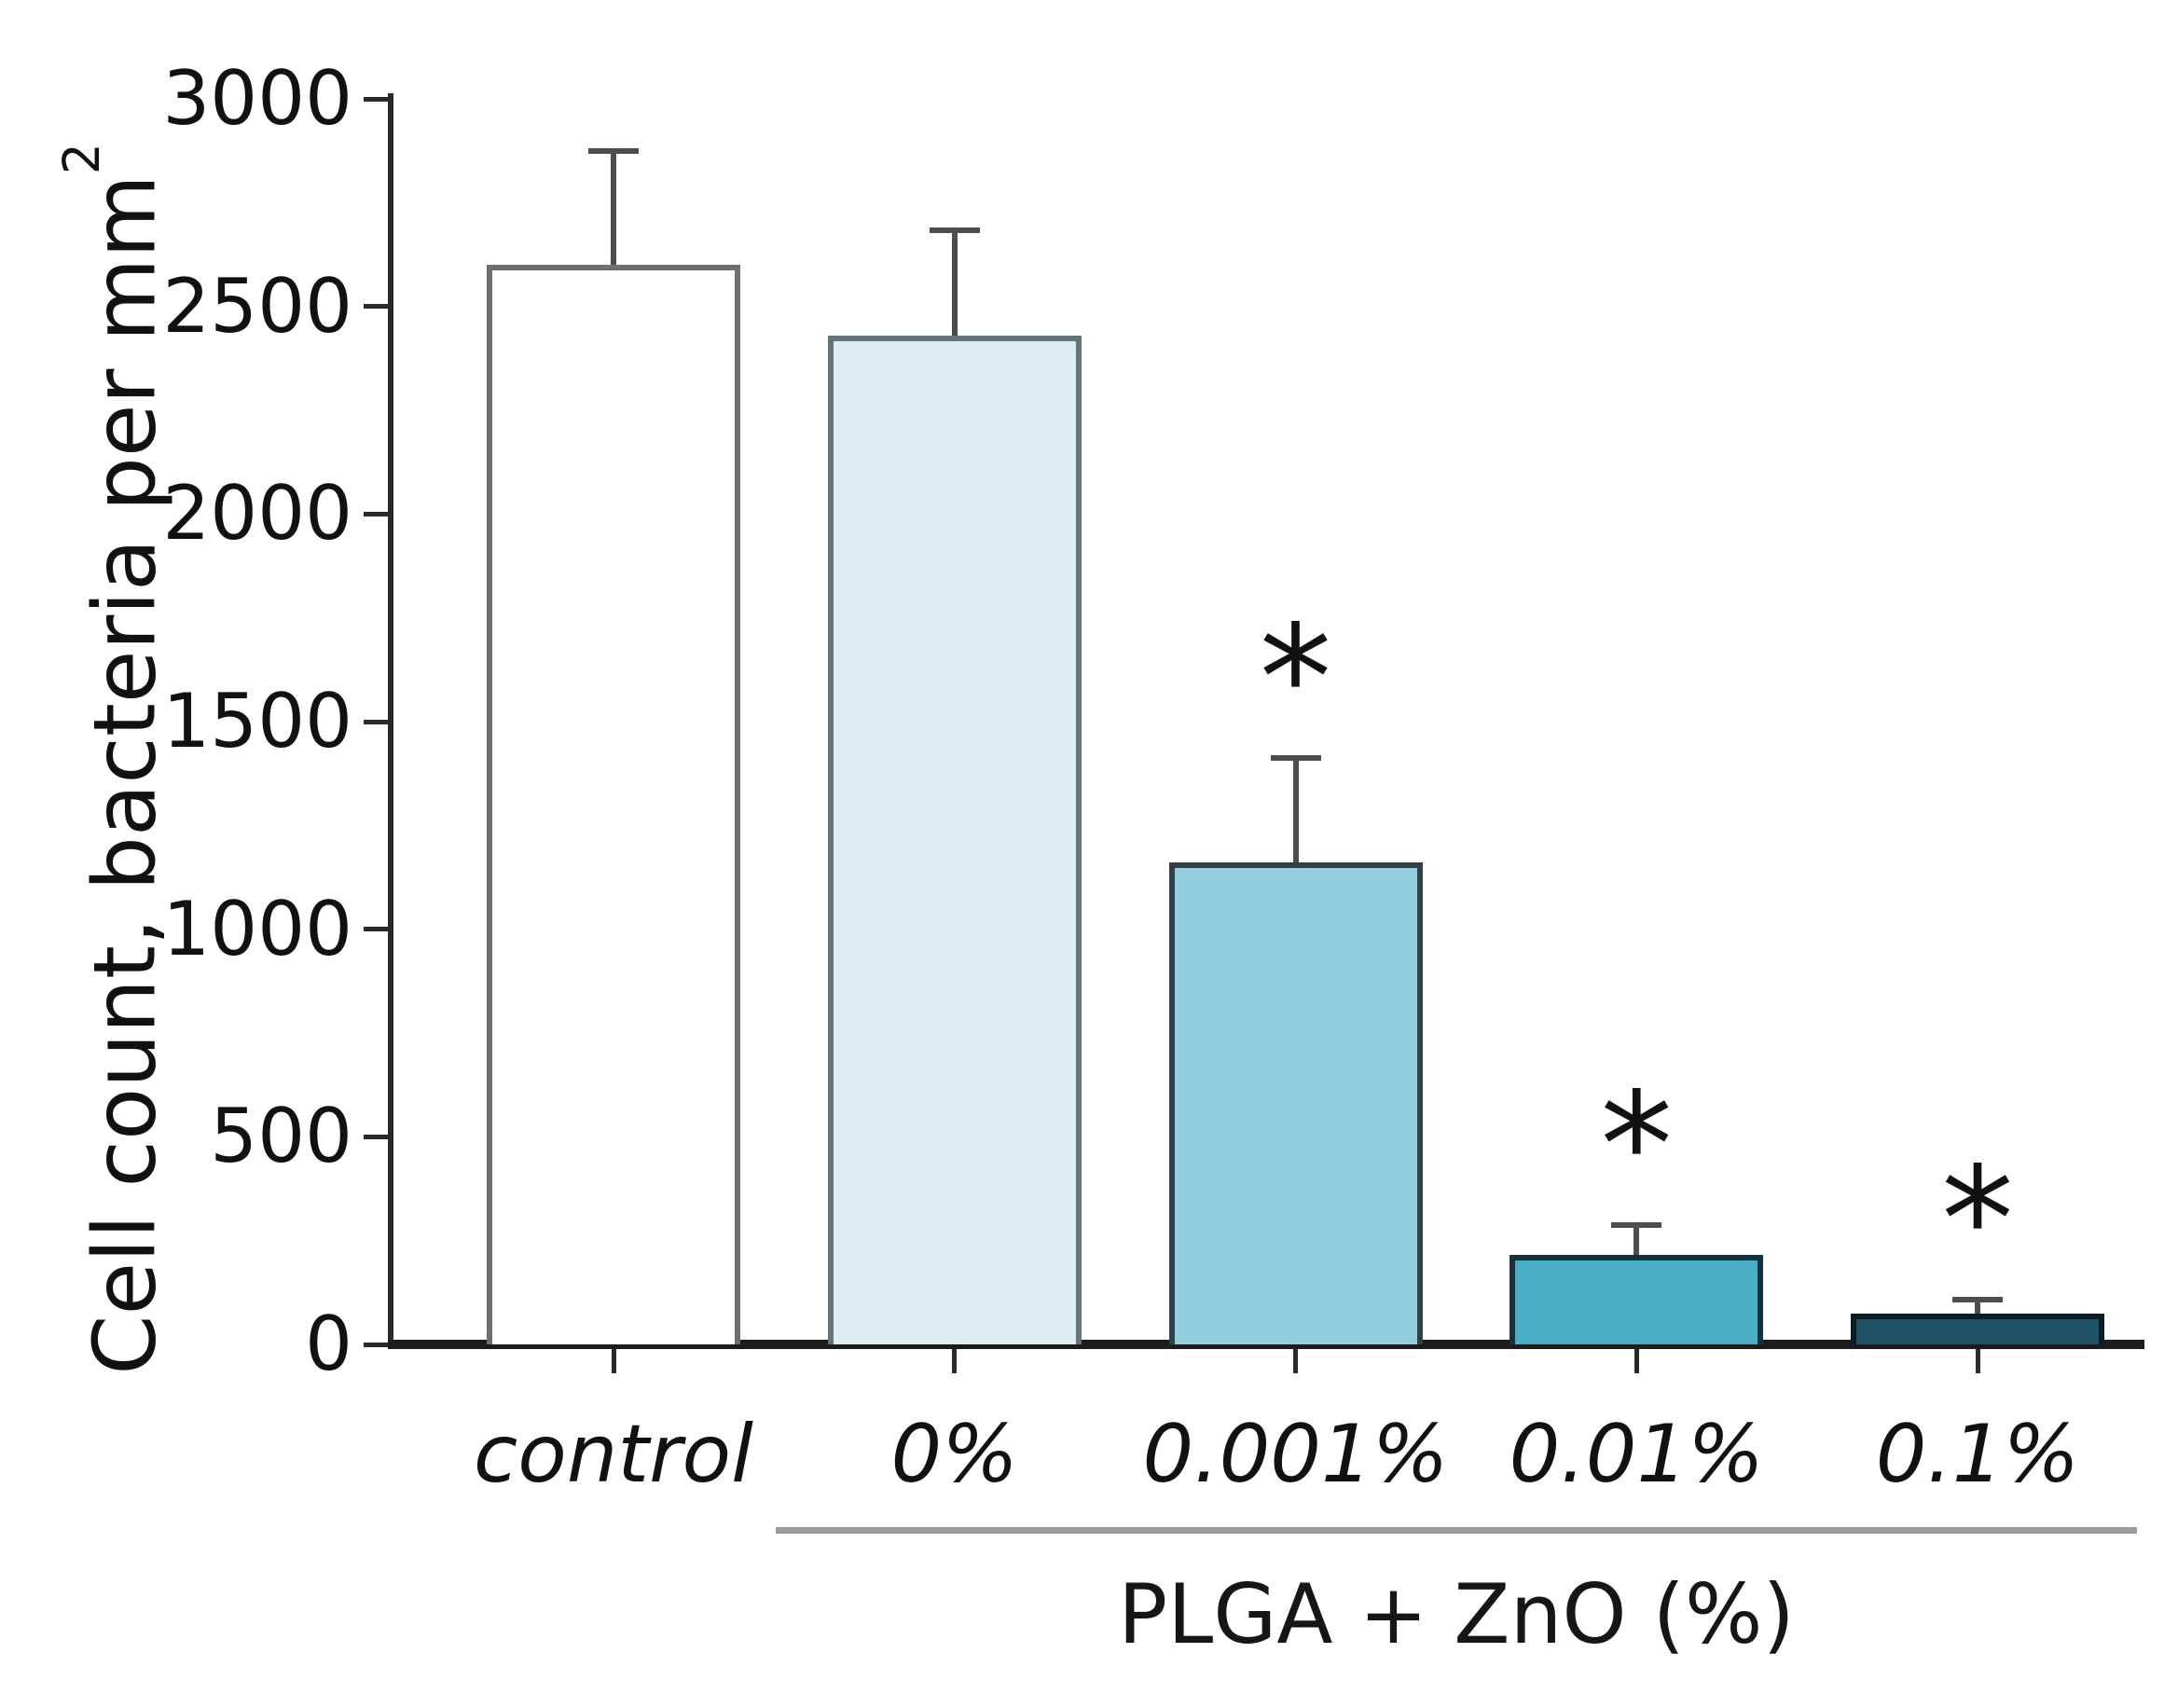 This screenshot has height=1708, width=2178. What do you see at coordinates (376, 514) in the screenshot?
I see `y-axis-tick-2000` at bounding box center [376, 514].